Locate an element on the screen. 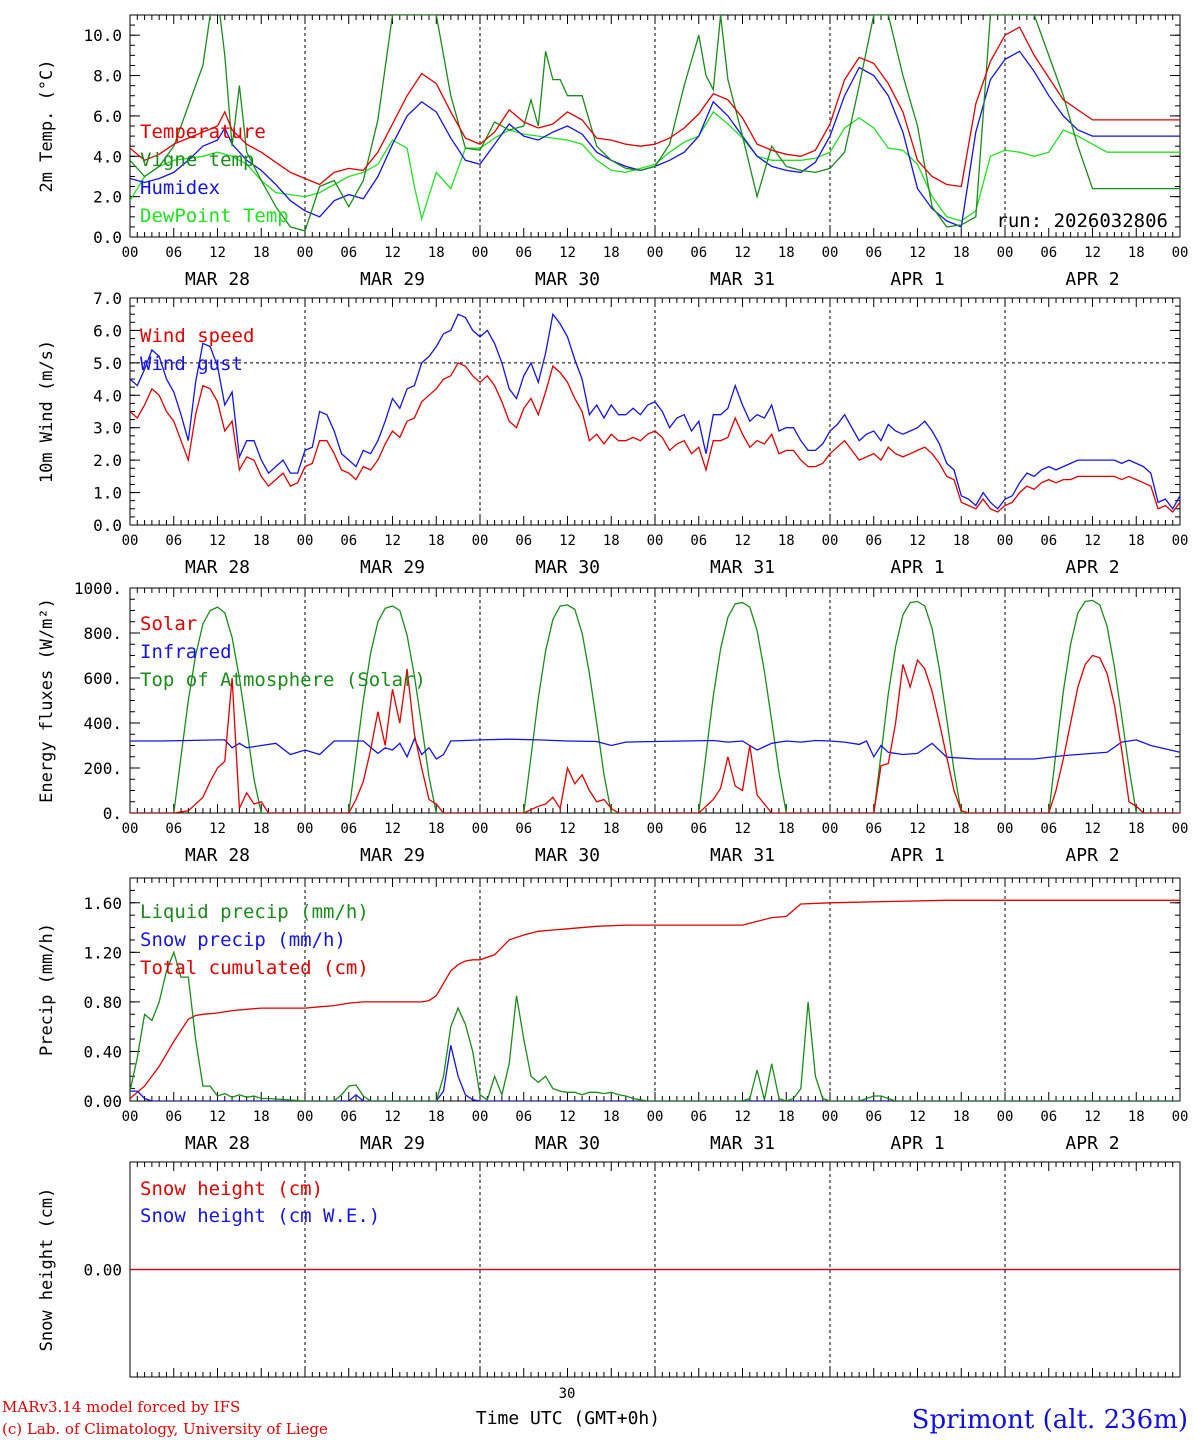 The width and height of the screenshot is (1194, 1440). series-line-vigne-temp is located at coordinates (655, 123).